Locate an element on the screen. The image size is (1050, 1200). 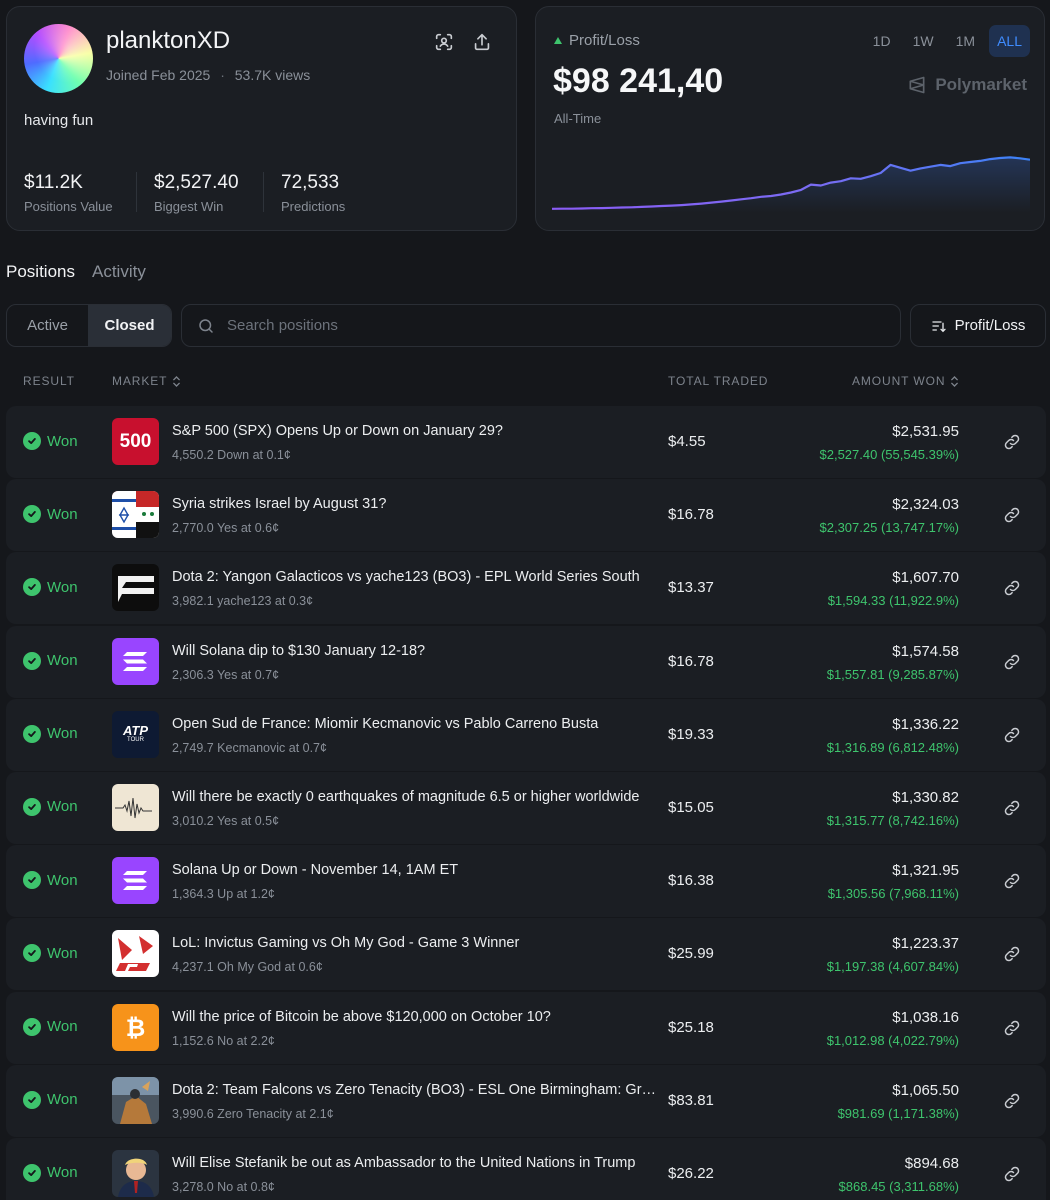
tab-activity: Activity is located at coordinates (118, 271).